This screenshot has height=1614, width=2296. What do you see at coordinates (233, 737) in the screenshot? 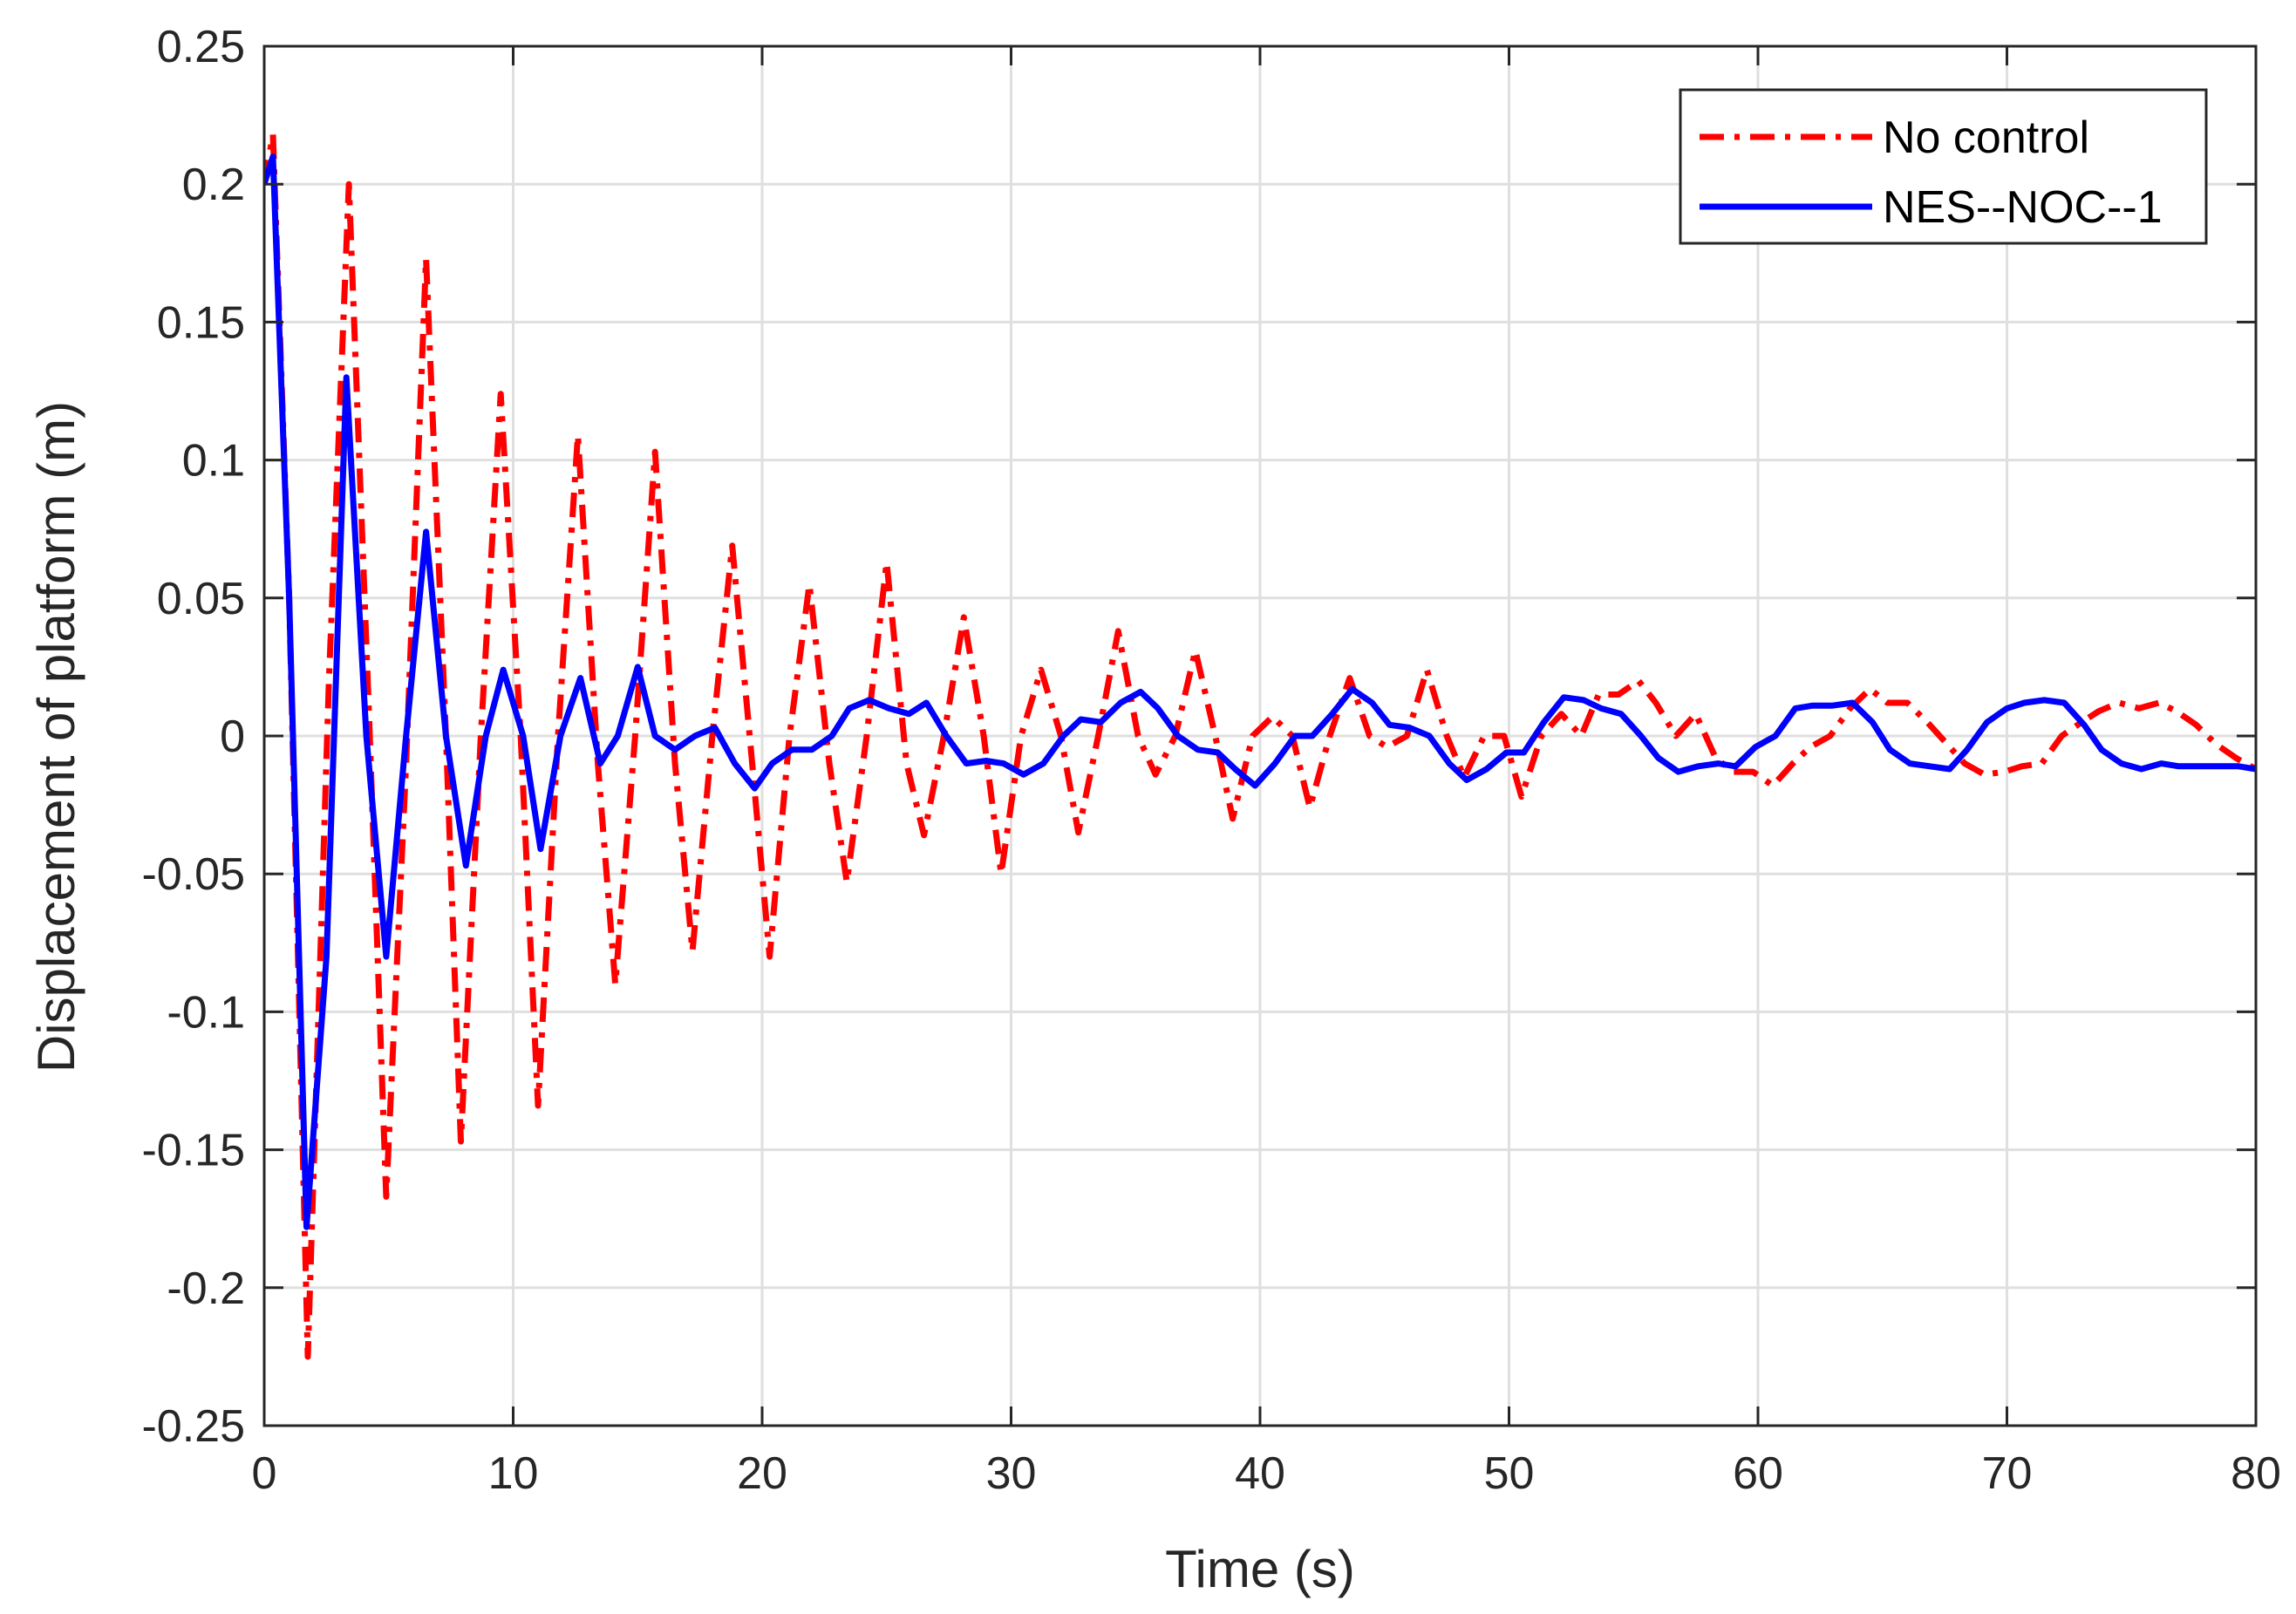
I see `y-tick-label: 0` at bounding box center [233, 737].